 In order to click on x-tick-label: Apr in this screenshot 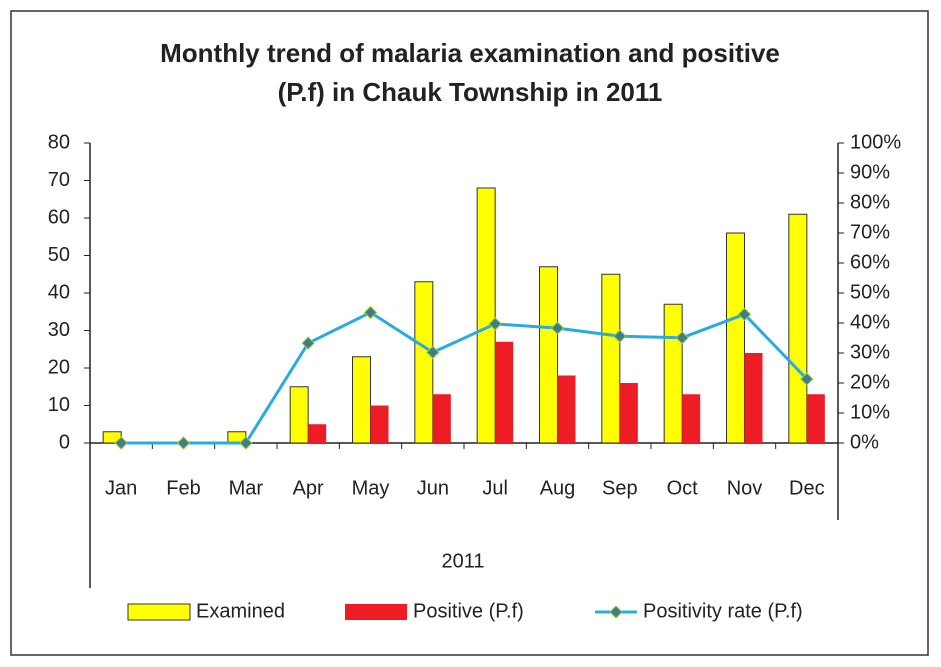, I will do `click(308, 488)`.